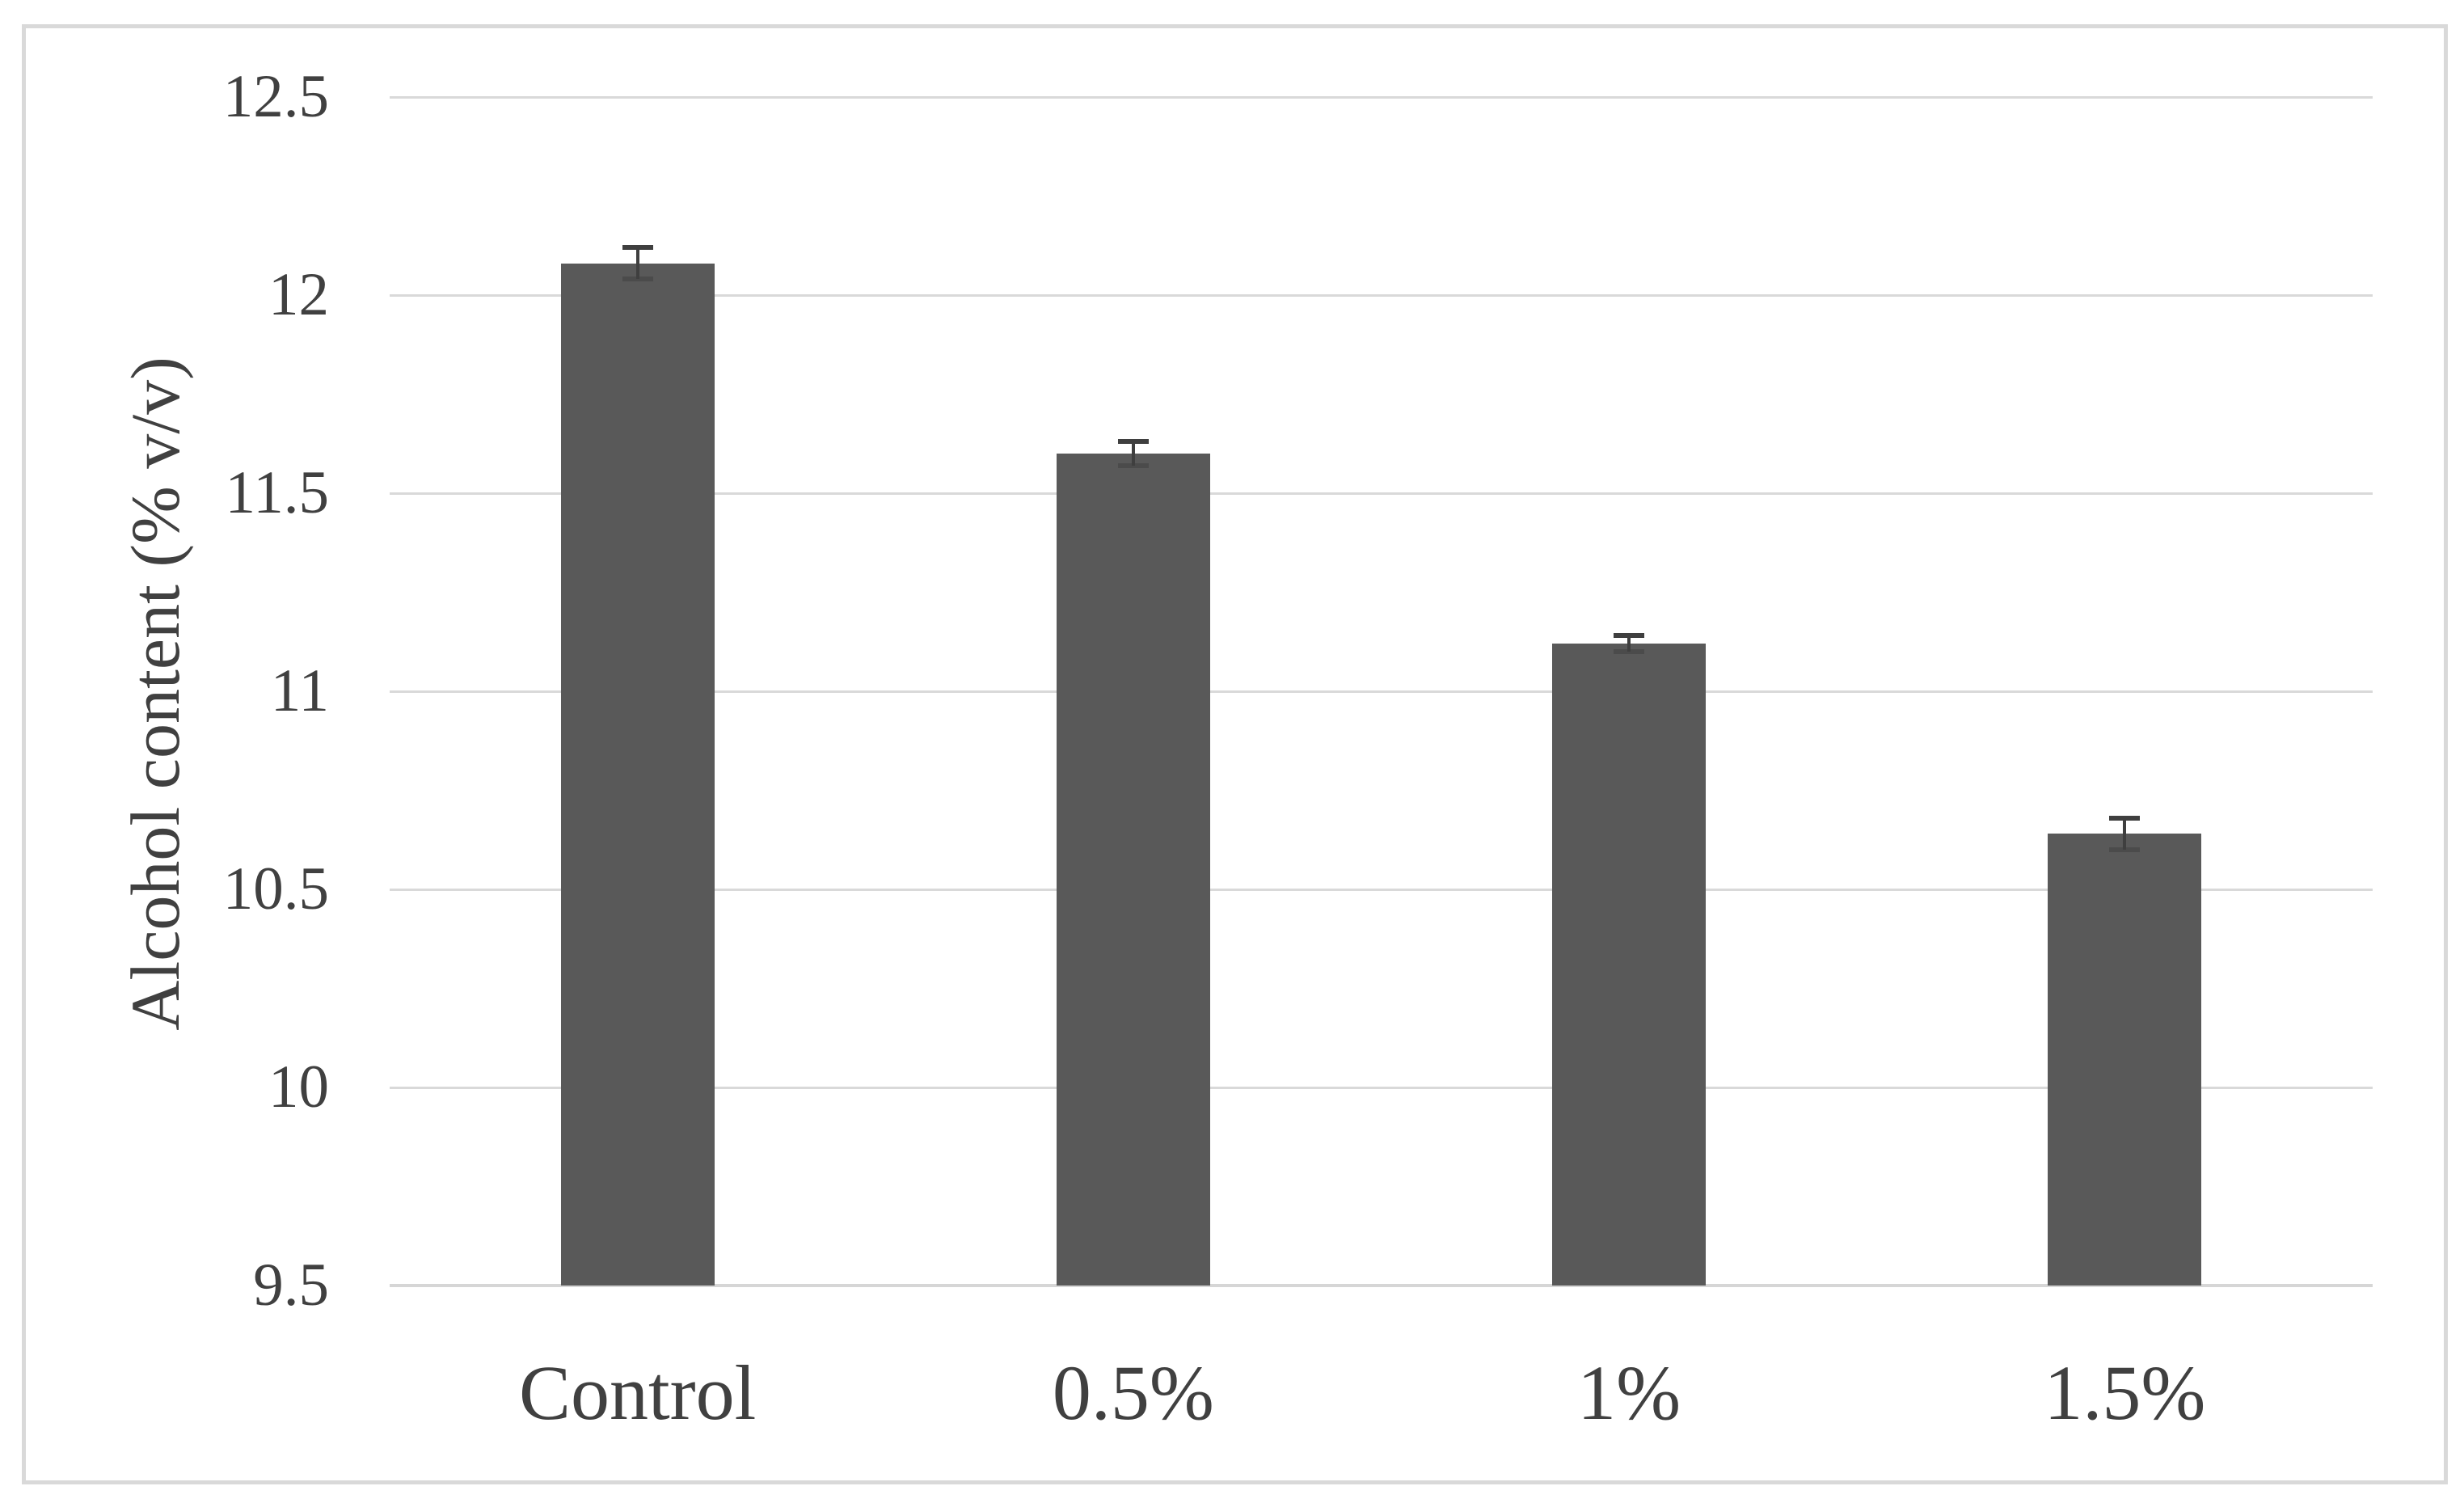  What do you see at coordinates (299, 294) in the screenshot?
I see `y-tick-label: 12` at bounding box center [299, 294].